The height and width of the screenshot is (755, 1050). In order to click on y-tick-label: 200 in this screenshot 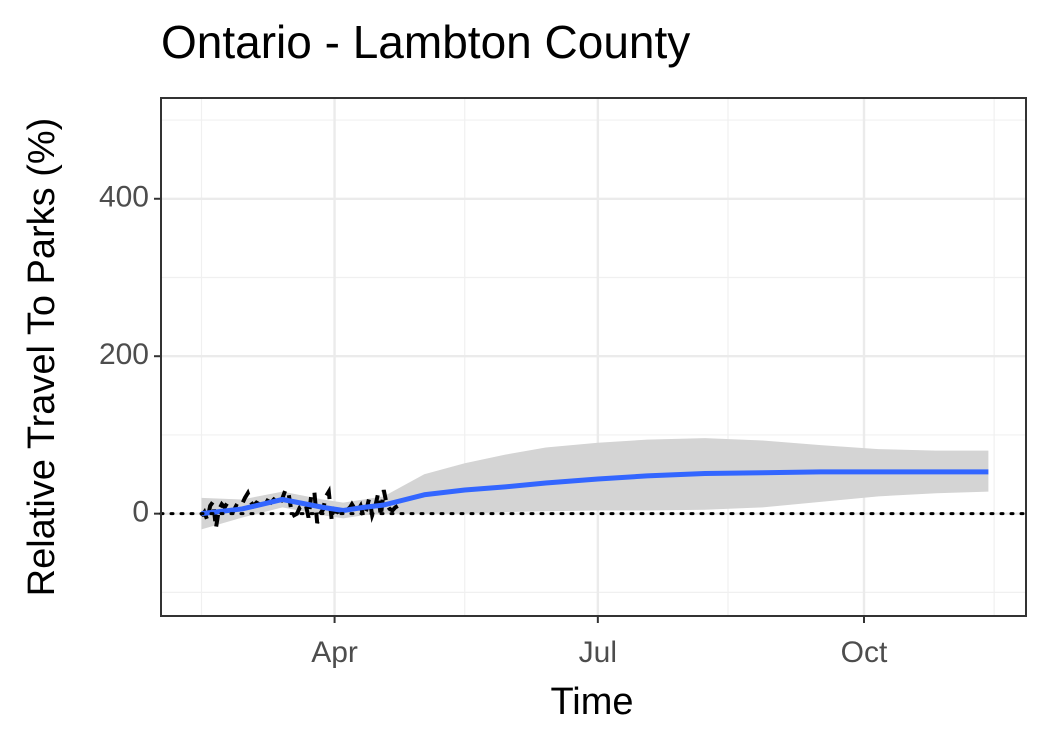, I will do `click(124, 354)`.